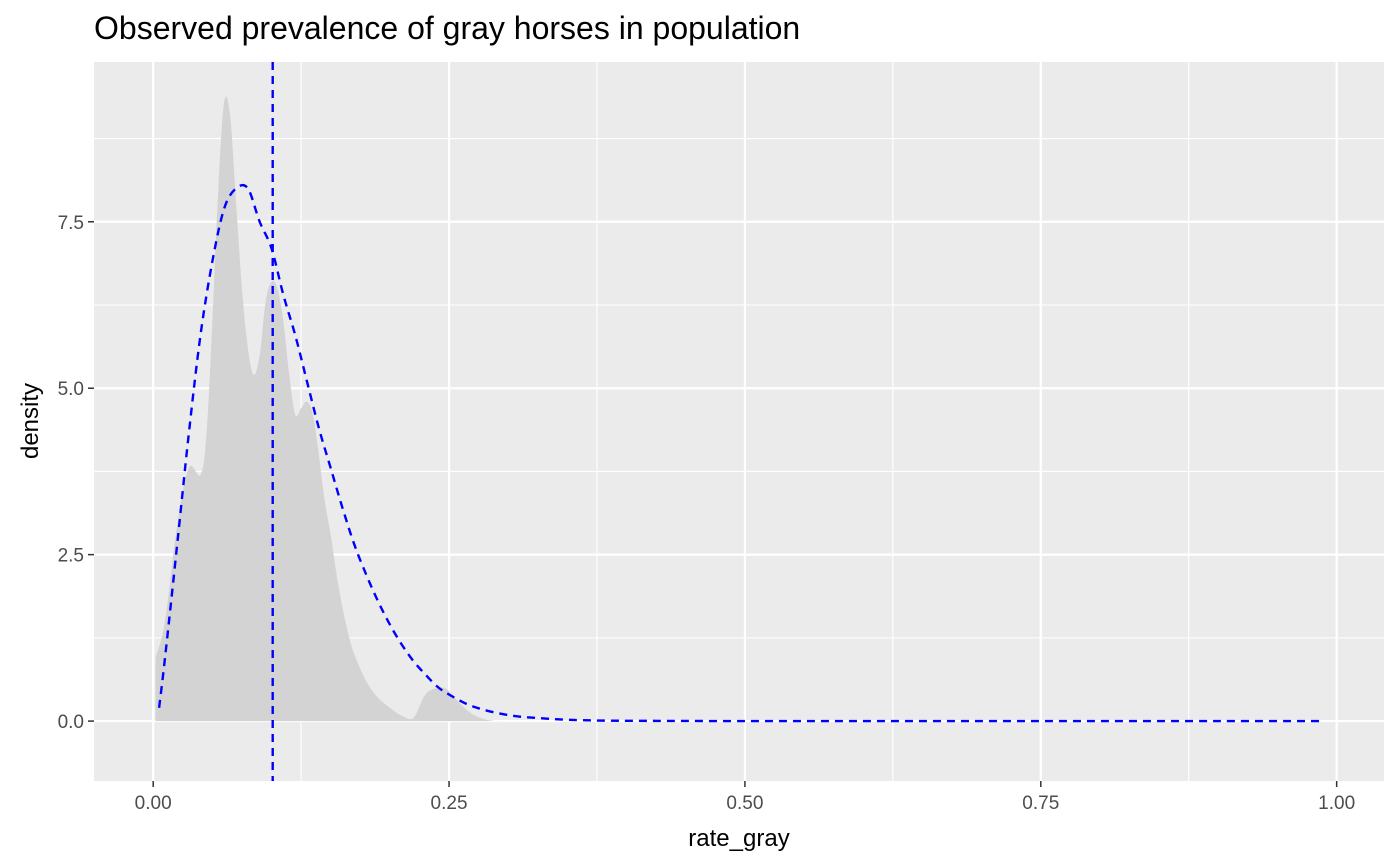 This screenshot has width=1400, height=866. I want to click on x-tick-label: 0.00, so click(153, 803).